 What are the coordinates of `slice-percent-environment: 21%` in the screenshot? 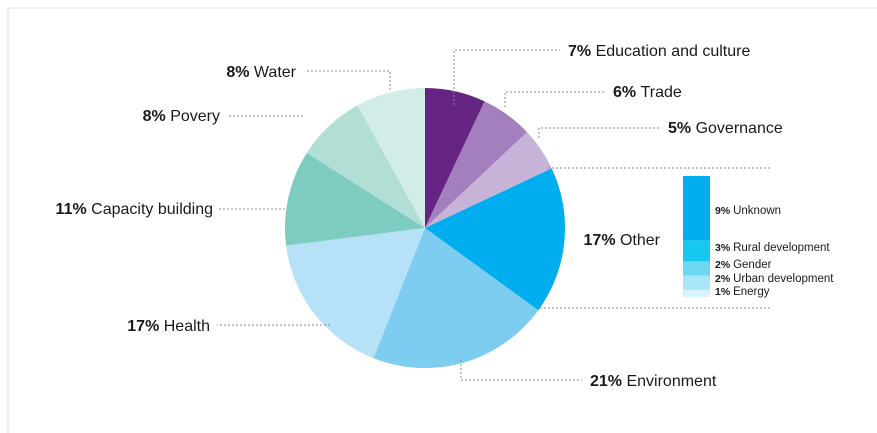 It's located at (608, 381).